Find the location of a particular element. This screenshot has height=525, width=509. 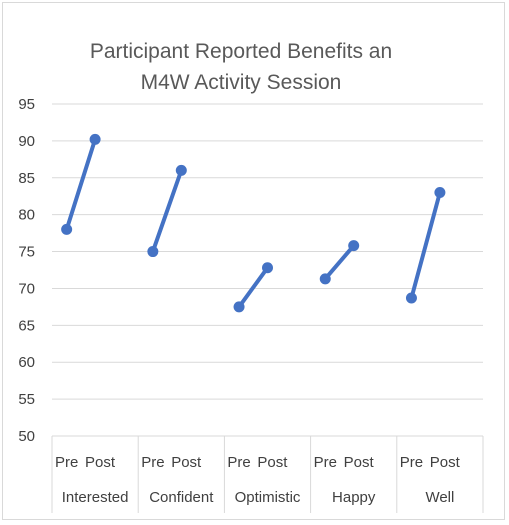

x-category-label: Confident is located at coordinates (181, 497).